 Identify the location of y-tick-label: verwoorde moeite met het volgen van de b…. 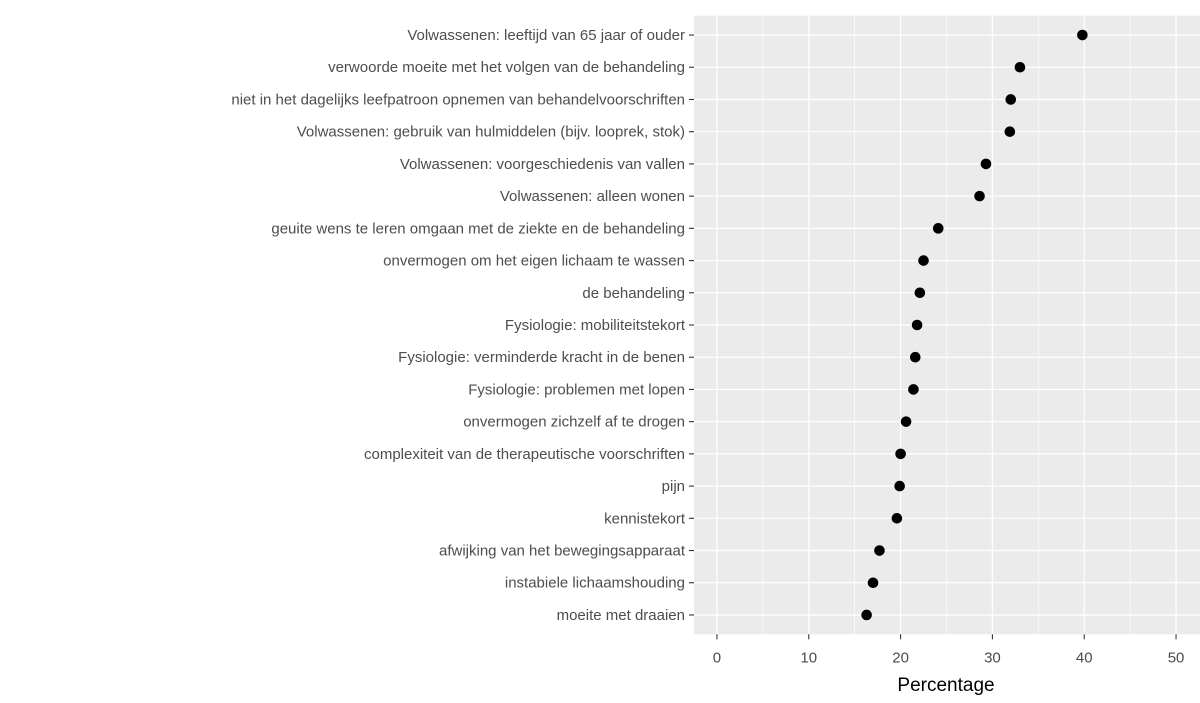
(506, 67).